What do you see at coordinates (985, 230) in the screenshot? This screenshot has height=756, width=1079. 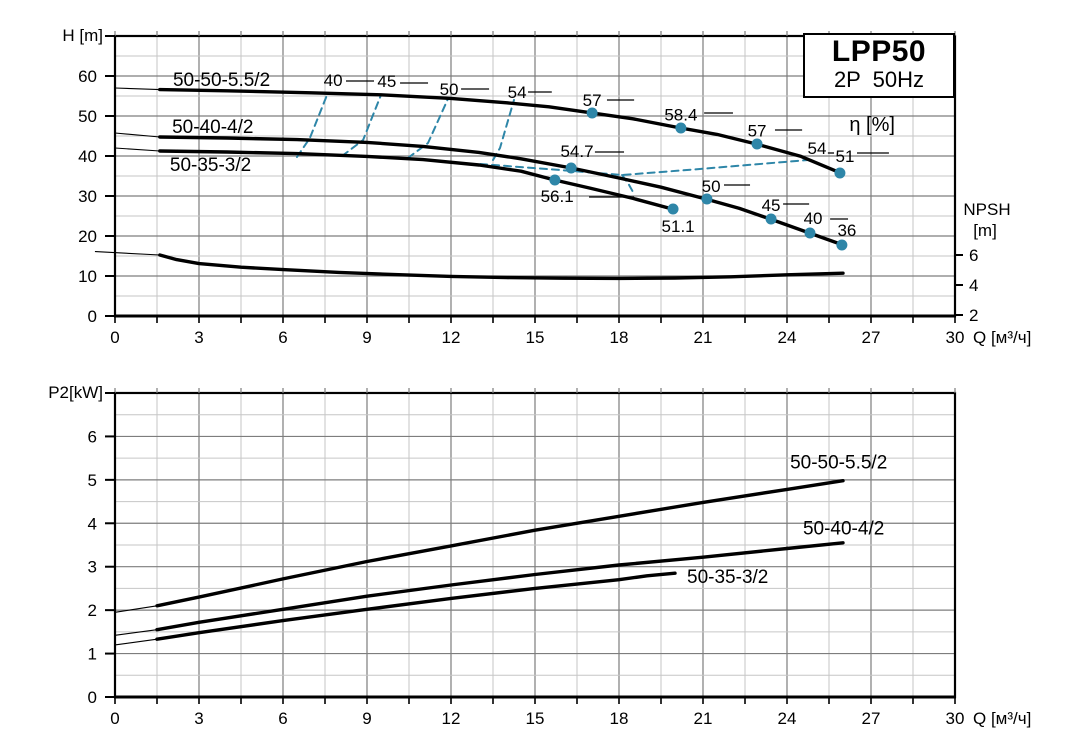 I see `npsh-axis-unit: [m]` at bounding box center [985, 230].